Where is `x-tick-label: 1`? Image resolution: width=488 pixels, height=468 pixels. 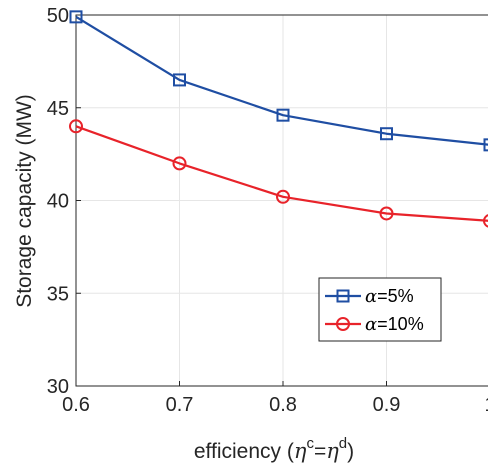
x-tick-label: 1 is located at coordinates (486, 405).